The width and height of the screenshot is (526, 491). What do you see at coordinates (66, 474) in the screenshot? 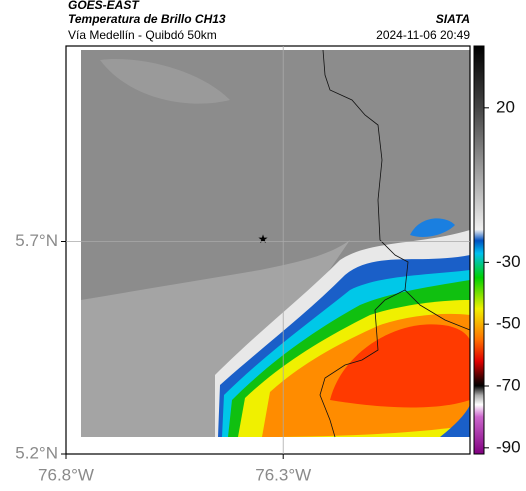
I see `x-tick-label: 76.8°W` at bounding box center [66, 474].